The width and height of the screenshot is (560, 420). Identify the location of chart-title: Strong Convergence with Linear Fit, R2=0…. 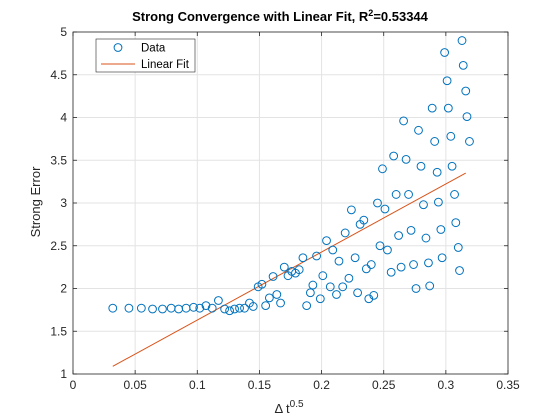
(280, 16).